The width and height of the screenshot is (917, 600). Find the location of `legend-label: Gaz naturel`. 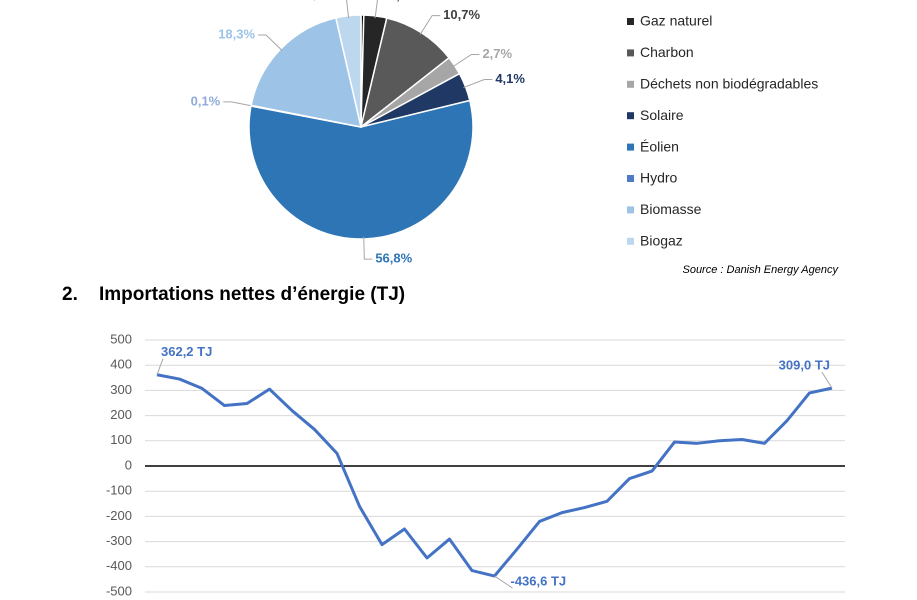

legend-label: Gaz naturel is located at coordinates (676, 21).